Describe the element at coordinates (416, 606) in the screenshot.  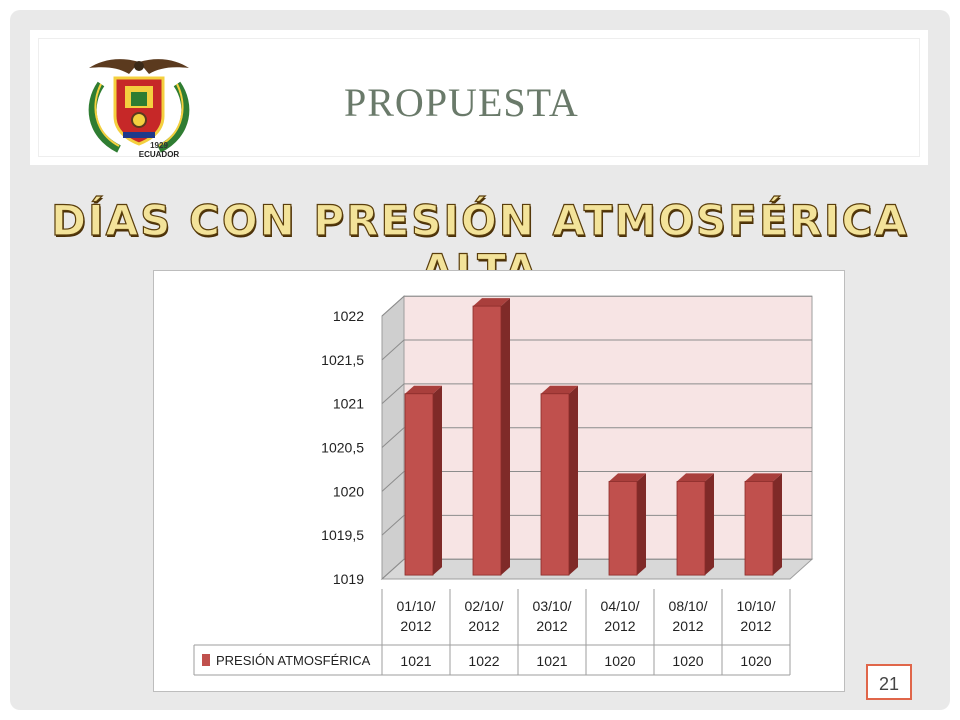
I see `x-tick-label: 01/10/` at that location.